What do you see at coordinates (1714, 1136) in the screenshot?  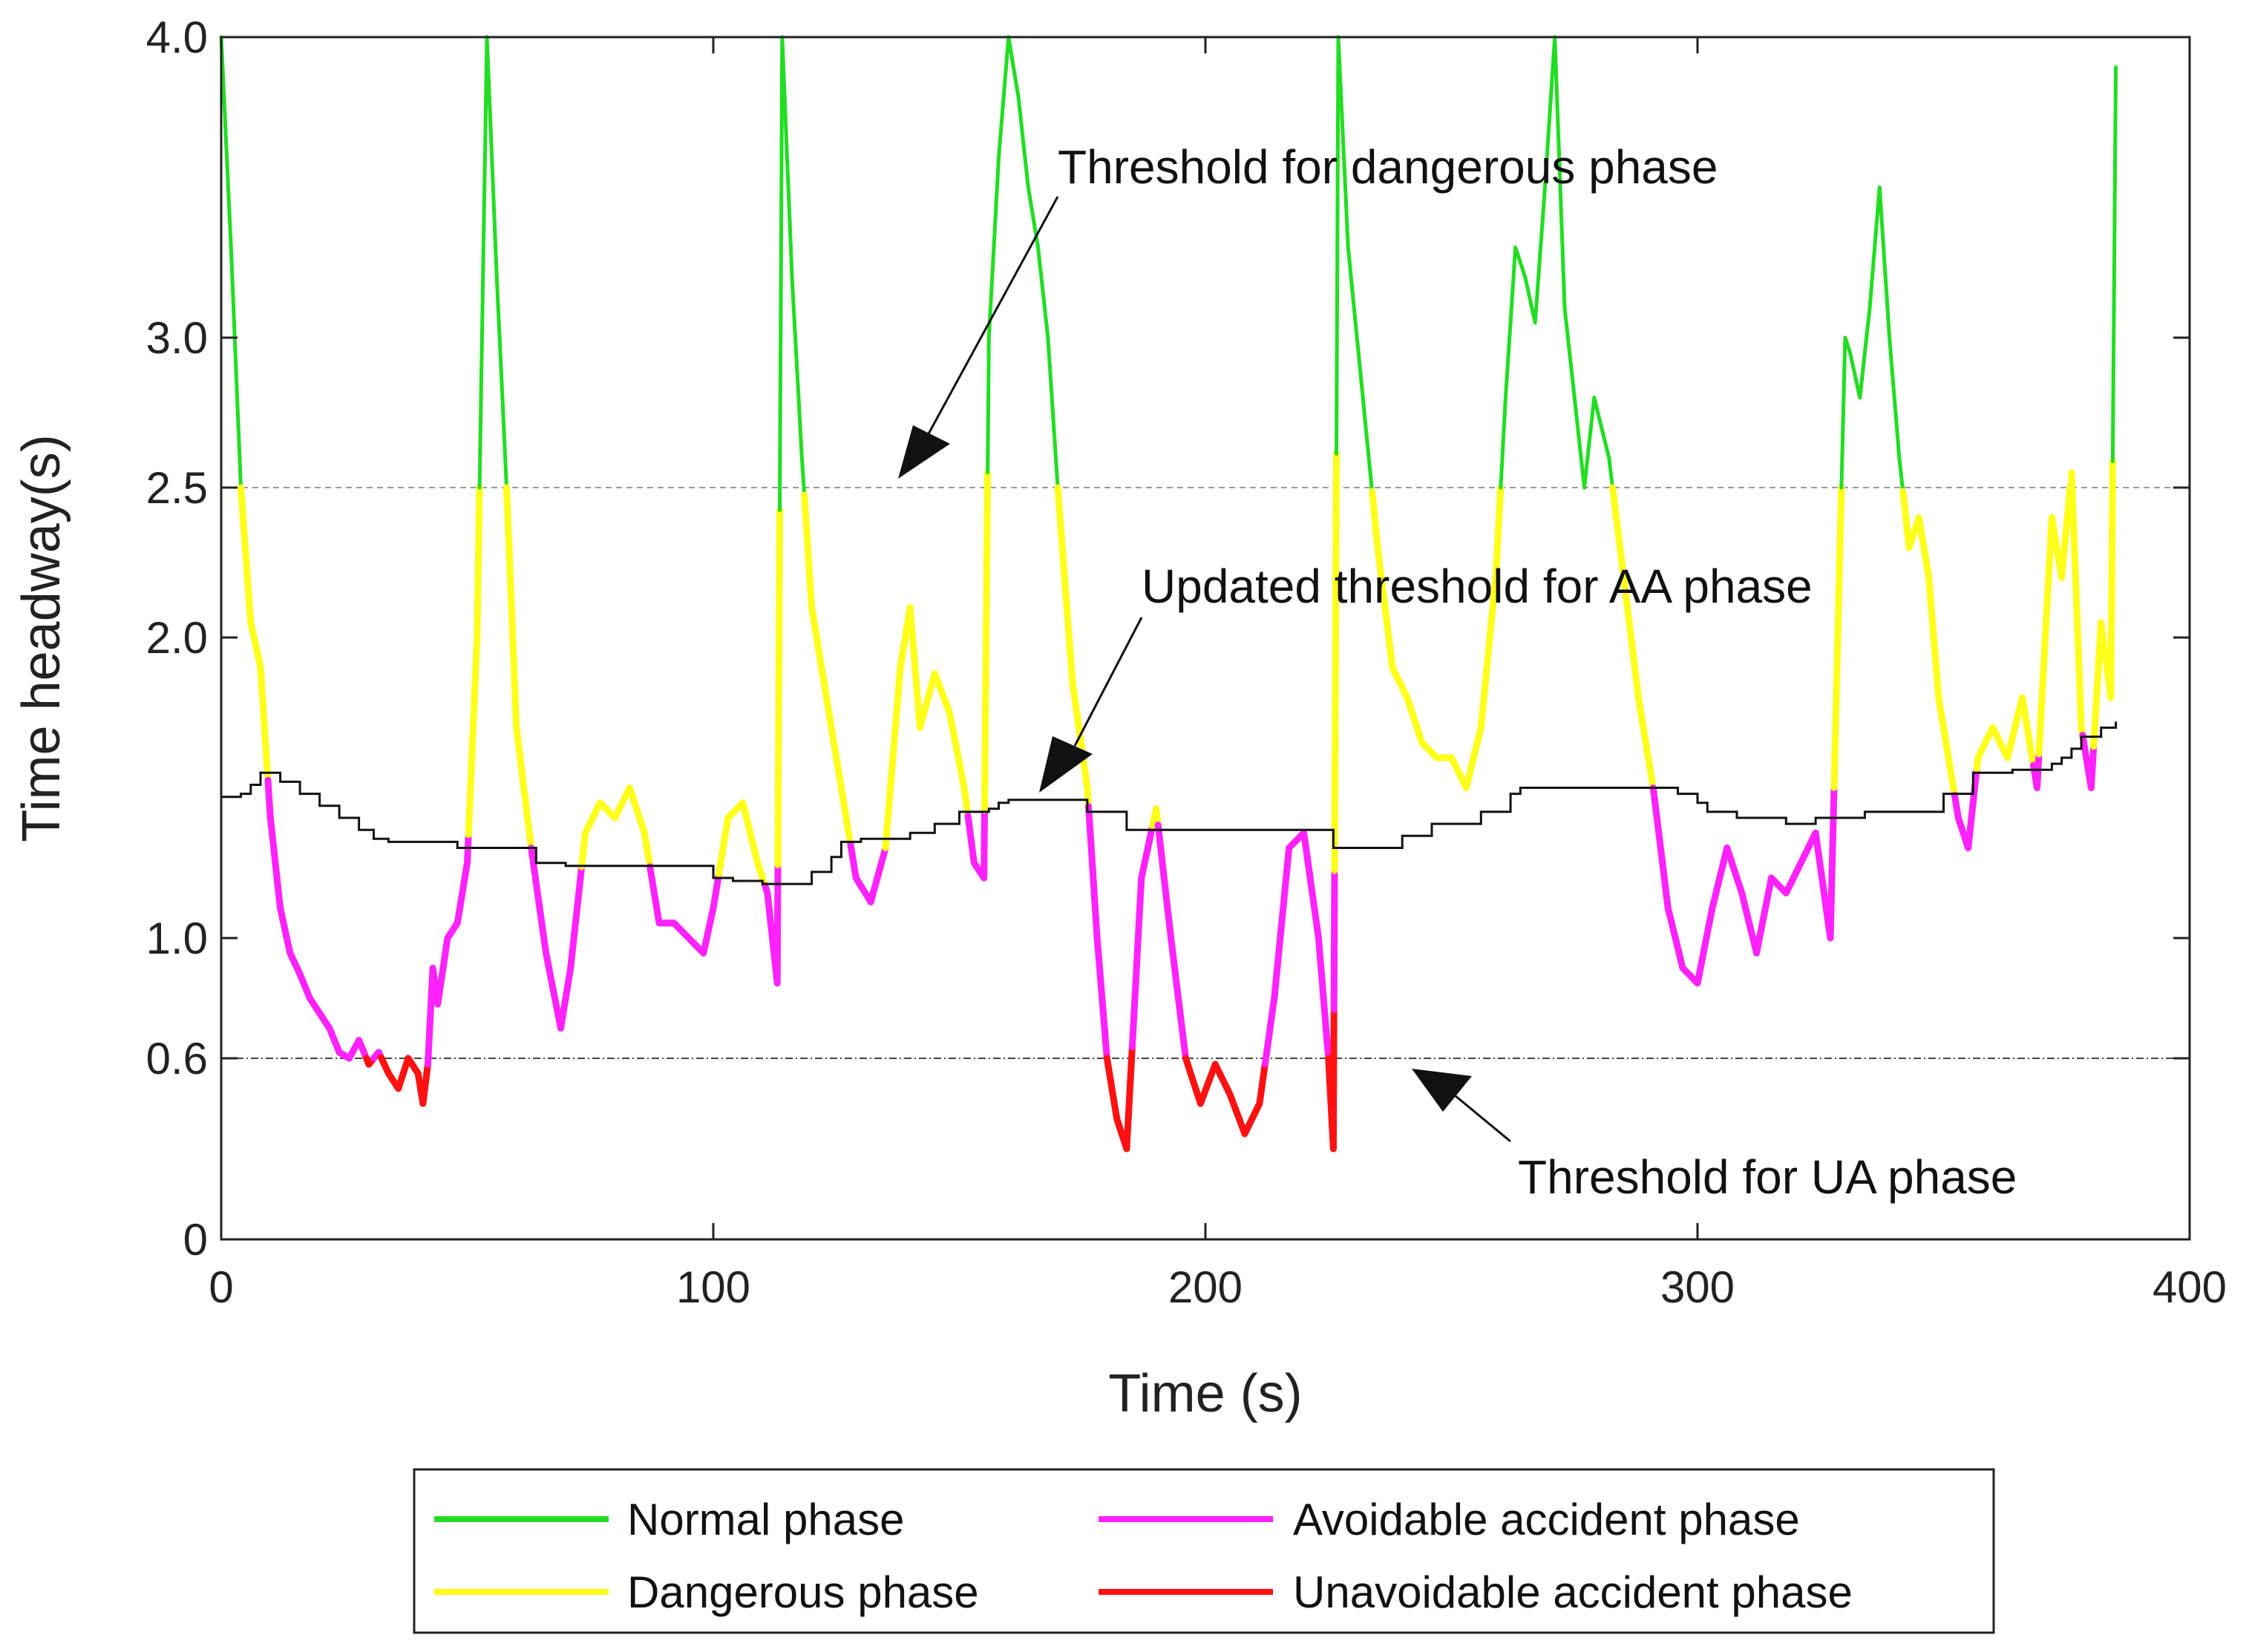 I see `annotation-ua: Threshold for UA phase` at bounding box center [1714, 1136].